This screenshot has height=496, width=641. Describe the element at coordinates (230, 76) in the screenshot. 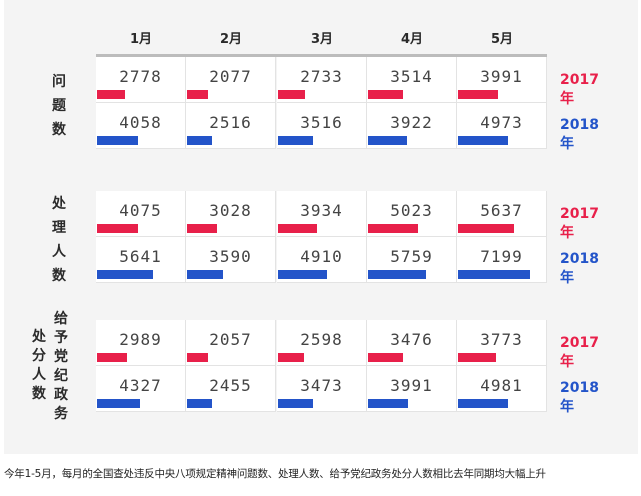

I see `value-label: 2077` at that location.